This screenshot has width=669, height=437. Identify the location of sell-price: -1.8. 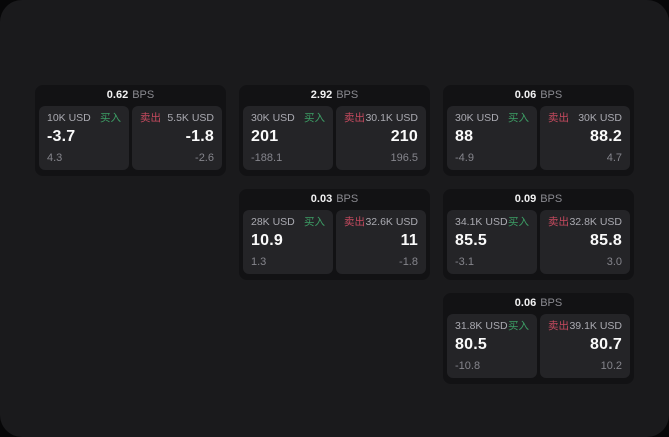
(199, 136).